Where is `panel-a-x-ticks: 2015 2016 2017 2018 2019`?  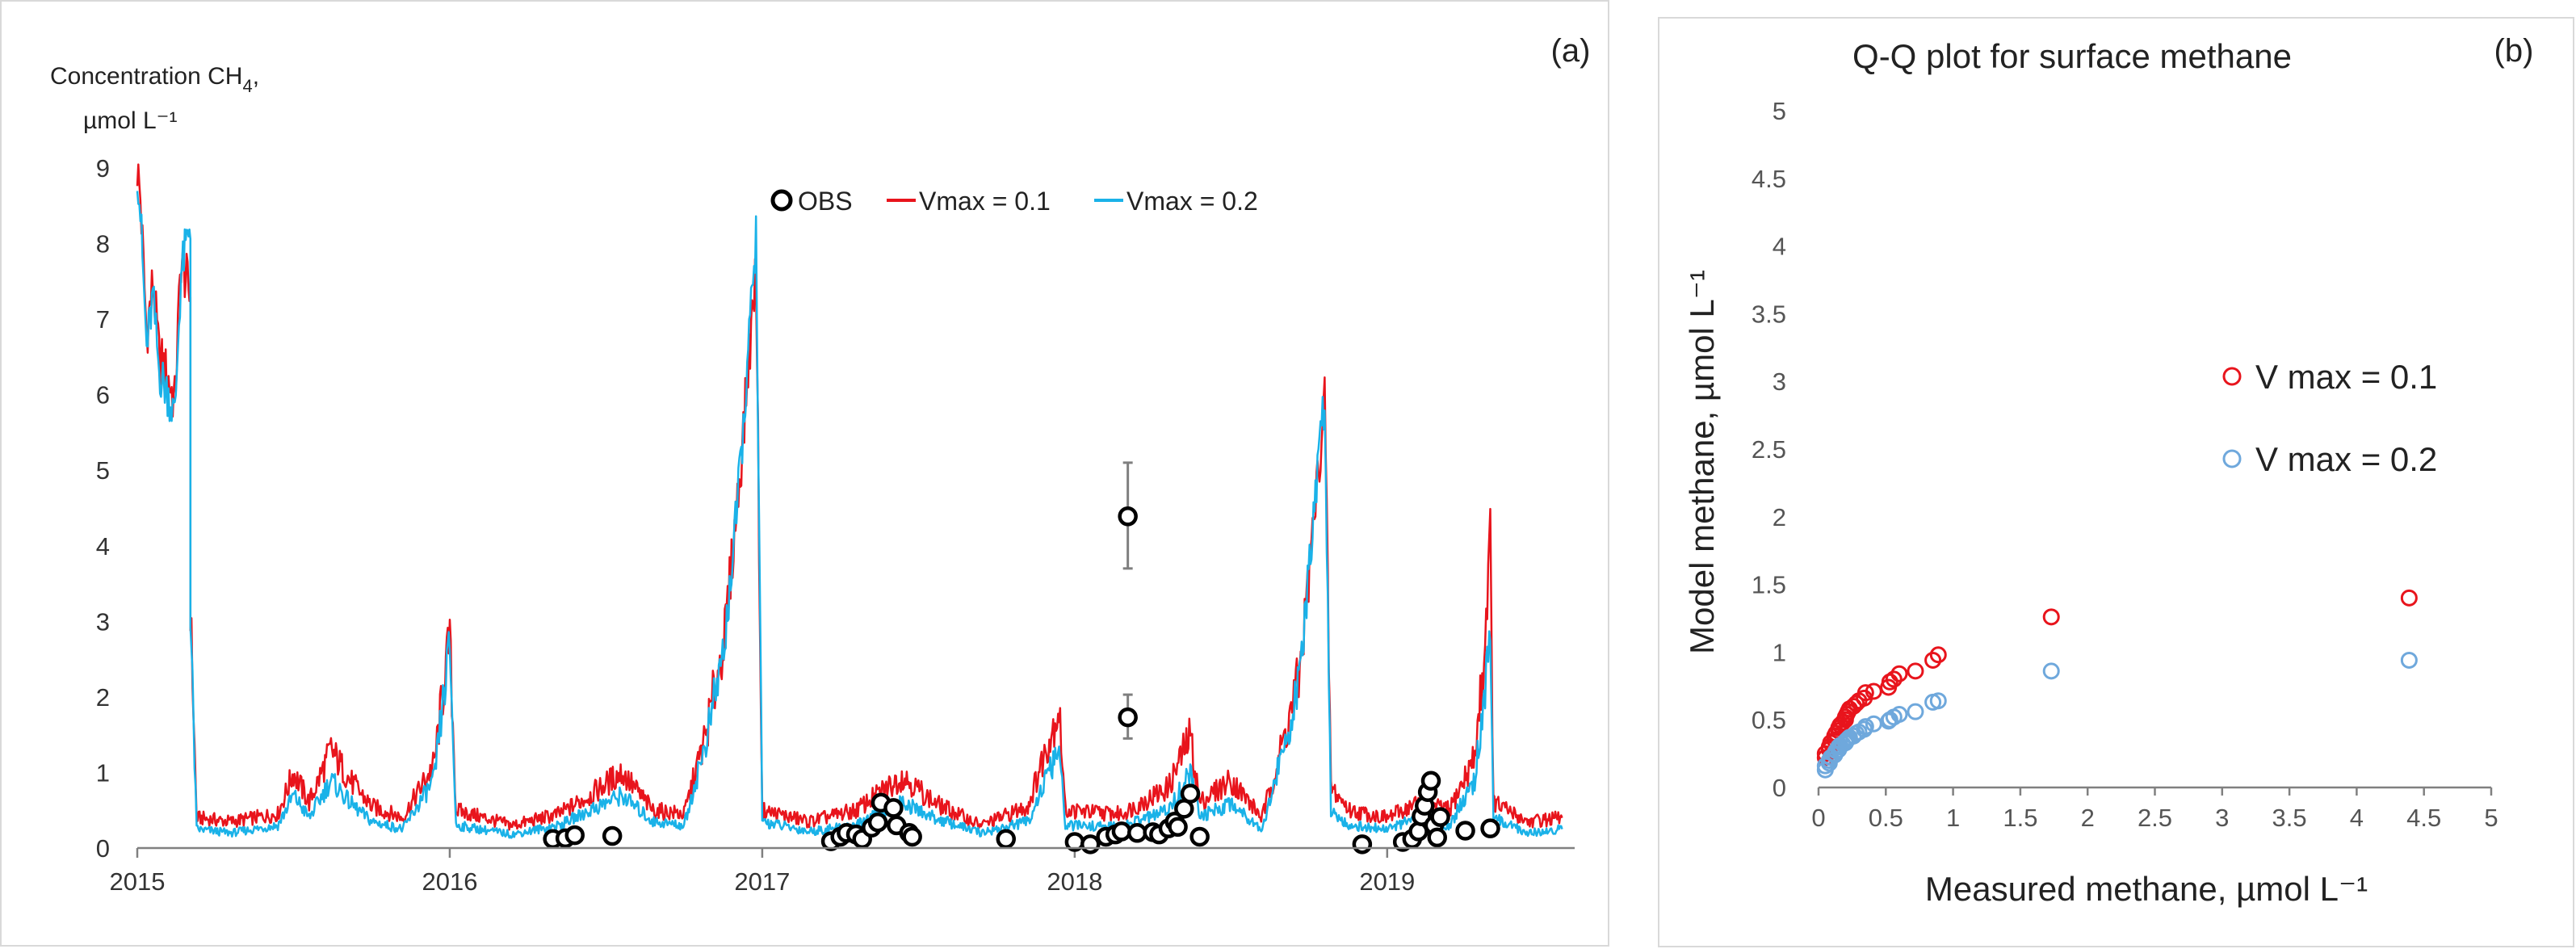
panel-a-x-ticks: 2015 2016 2017 2018 2019 is located at coordinates (762, 872).